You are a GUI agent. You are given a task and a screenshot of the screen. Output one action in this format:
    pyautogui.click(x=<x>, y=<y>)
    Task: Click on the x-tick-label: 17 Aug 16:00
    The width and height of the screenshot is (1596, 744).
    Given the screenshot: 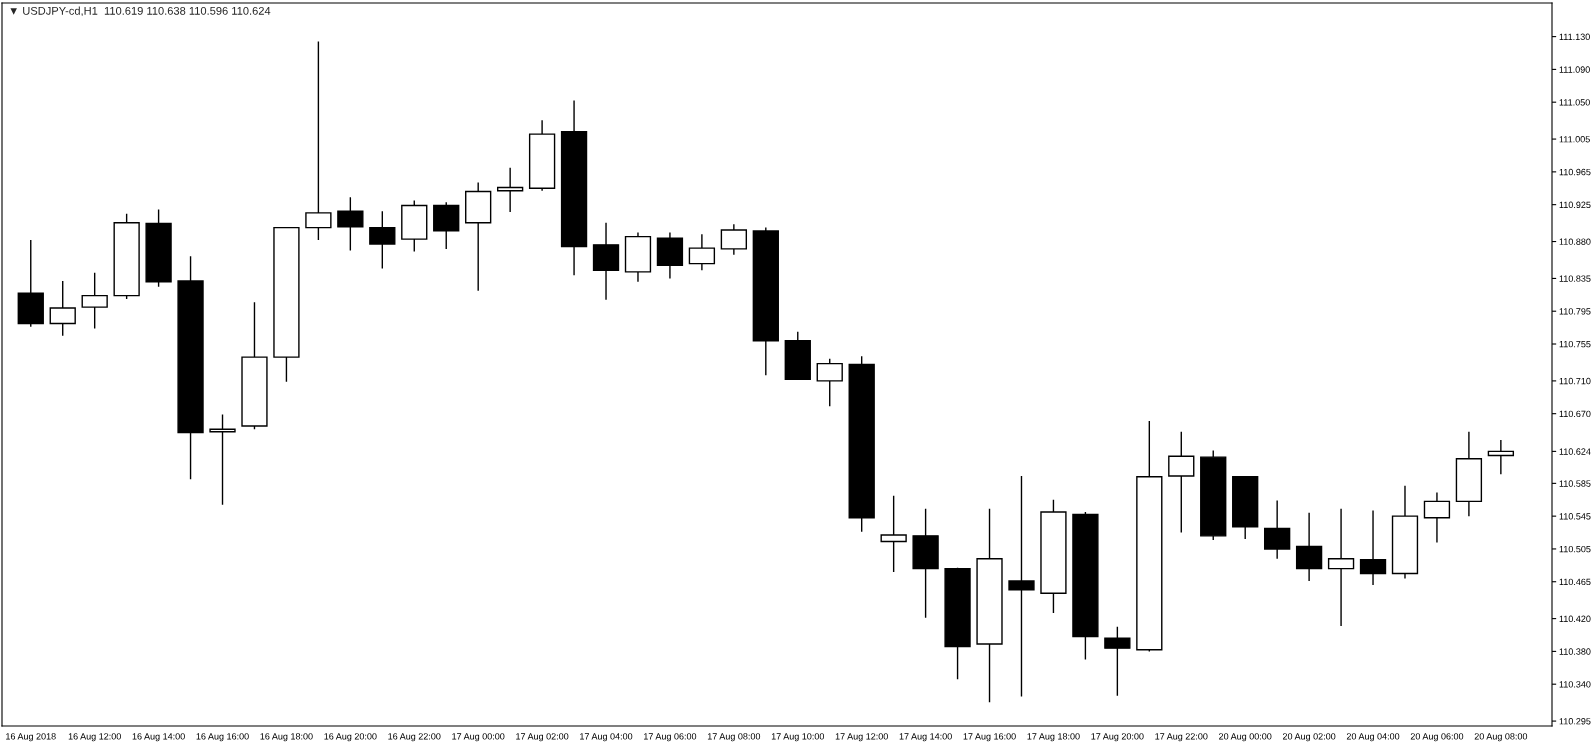 What is the action you would take?
    pyautogui.click(x=989, y=737)
    